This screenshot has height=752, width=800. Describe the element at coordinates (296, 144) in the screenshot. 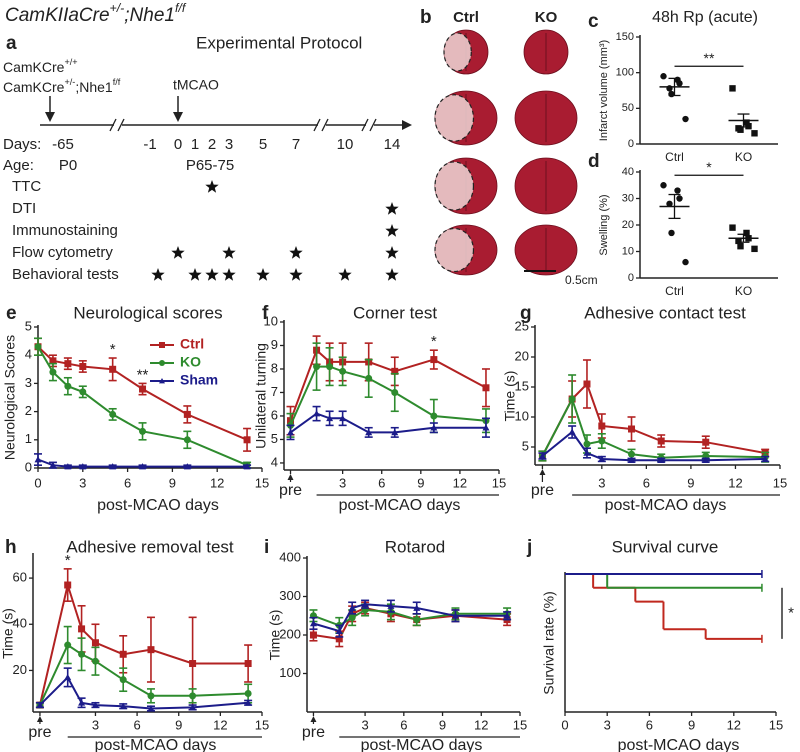

I see `day-label: 7` at that location.